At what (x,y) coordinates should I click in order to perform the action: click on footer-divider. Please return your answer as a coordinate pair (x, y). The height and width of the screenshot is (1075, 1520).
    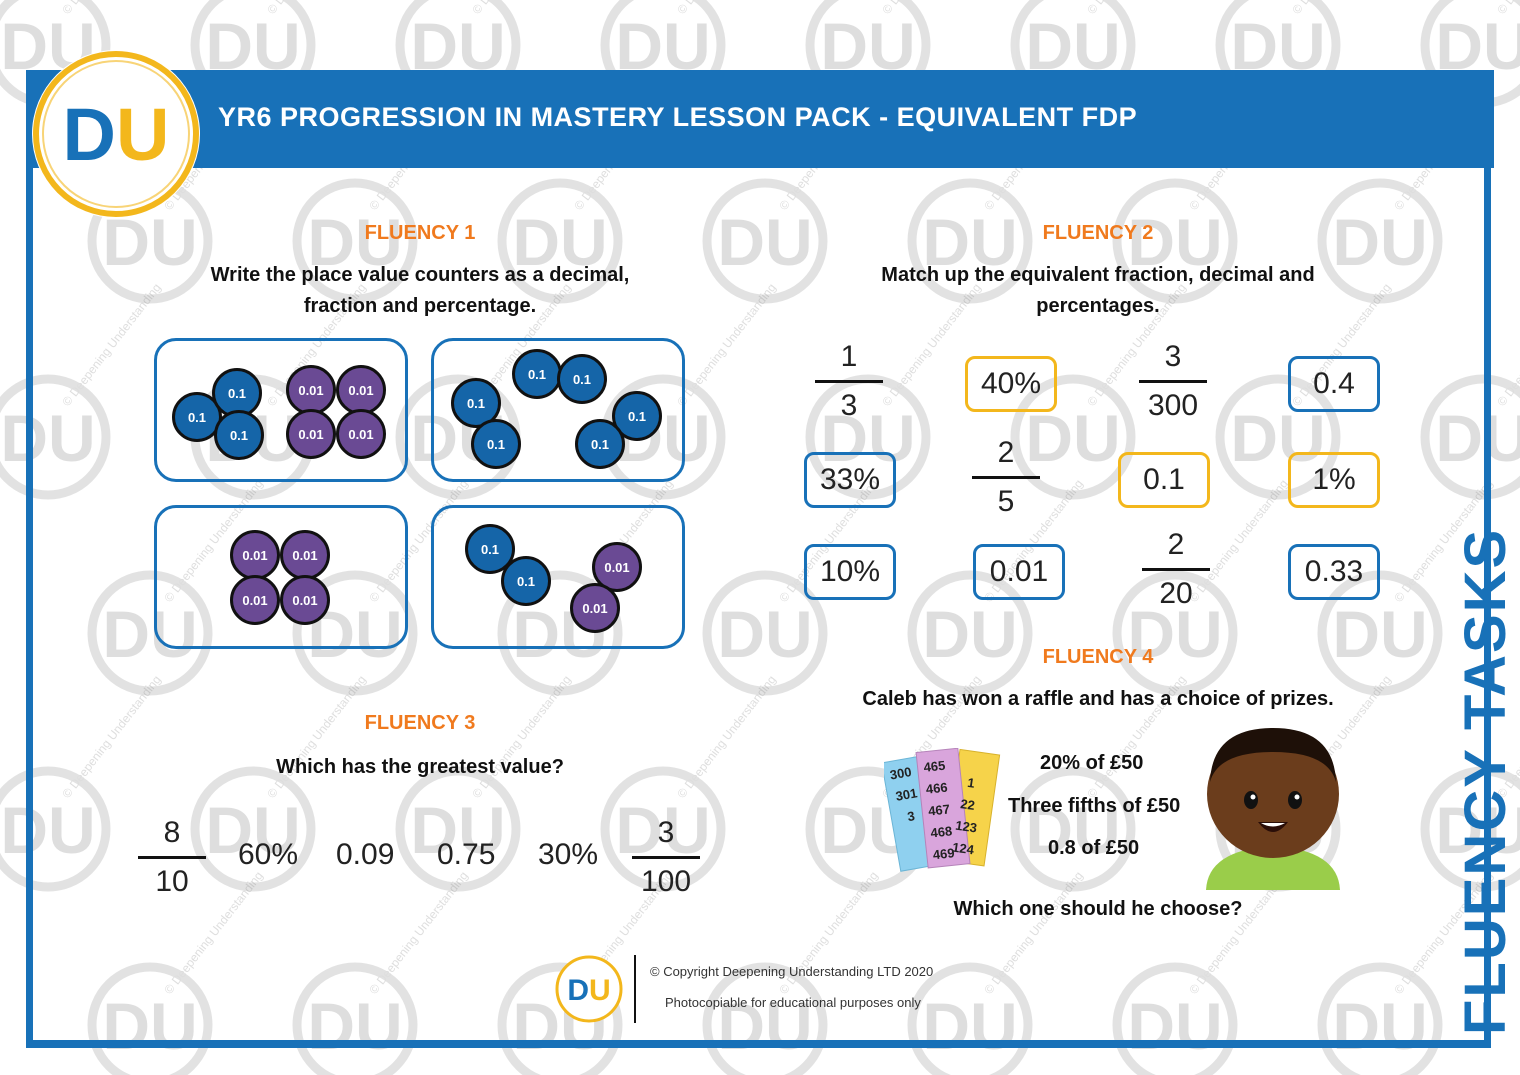
    Looking at the image, I should click on (635, 989).